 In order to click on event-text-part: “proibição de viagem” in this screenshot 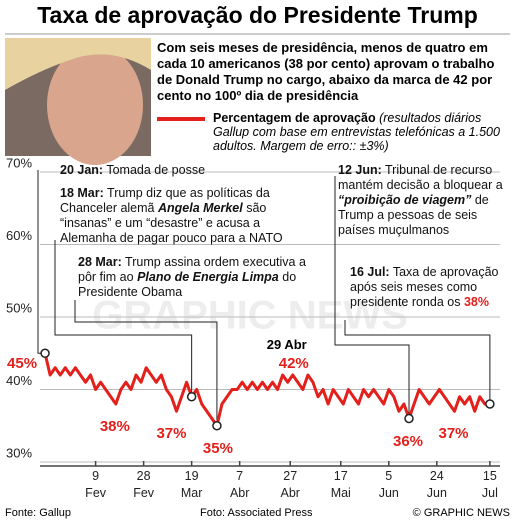, I will do `click(405, 200)`.